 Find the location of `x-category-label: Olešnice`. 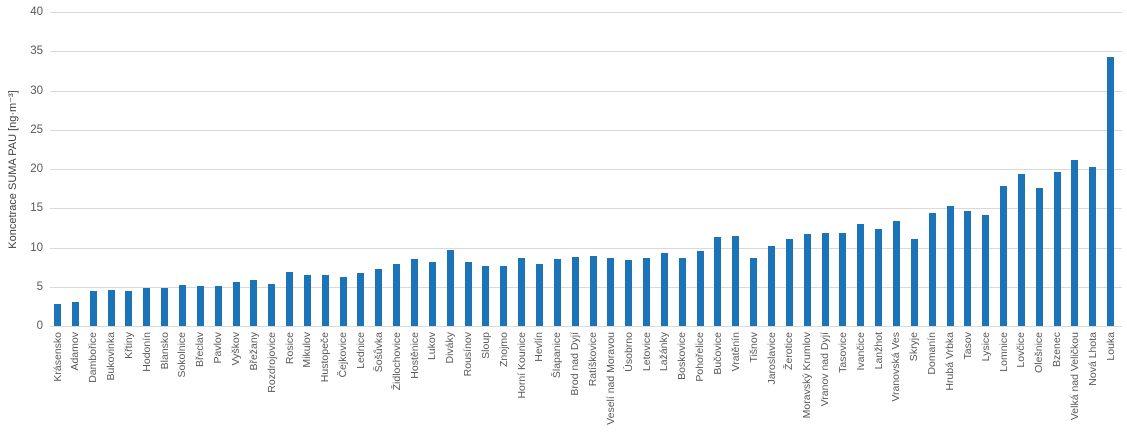

x-category-label: Olešnice is located at coordinates (1039, 352).